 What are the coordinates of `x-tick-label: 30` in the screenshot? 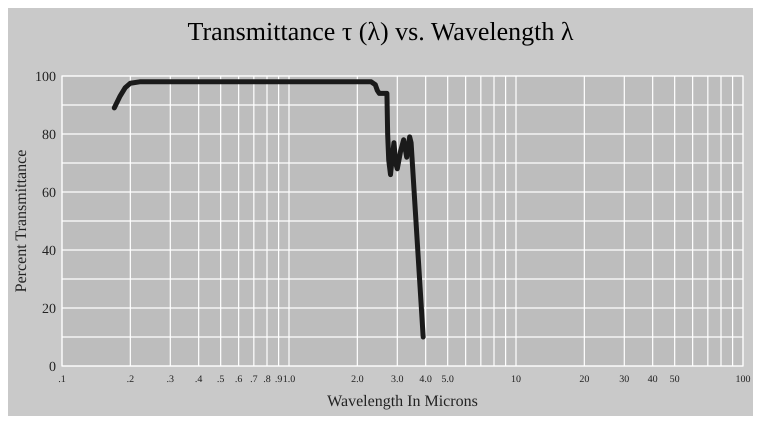 It's located at (624, 379).